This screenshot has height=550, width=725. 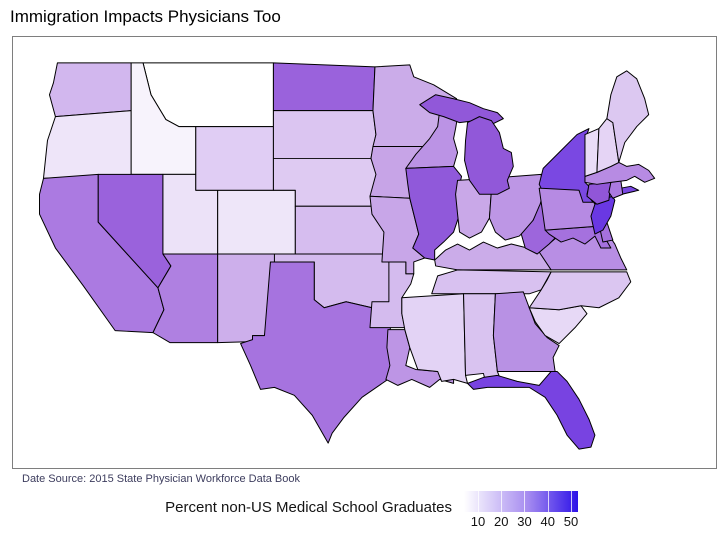 What do you see at coordinates (501, 521) in the screenshot?
I see `legend-tick-label: 20` at bounding box center [501, 521].